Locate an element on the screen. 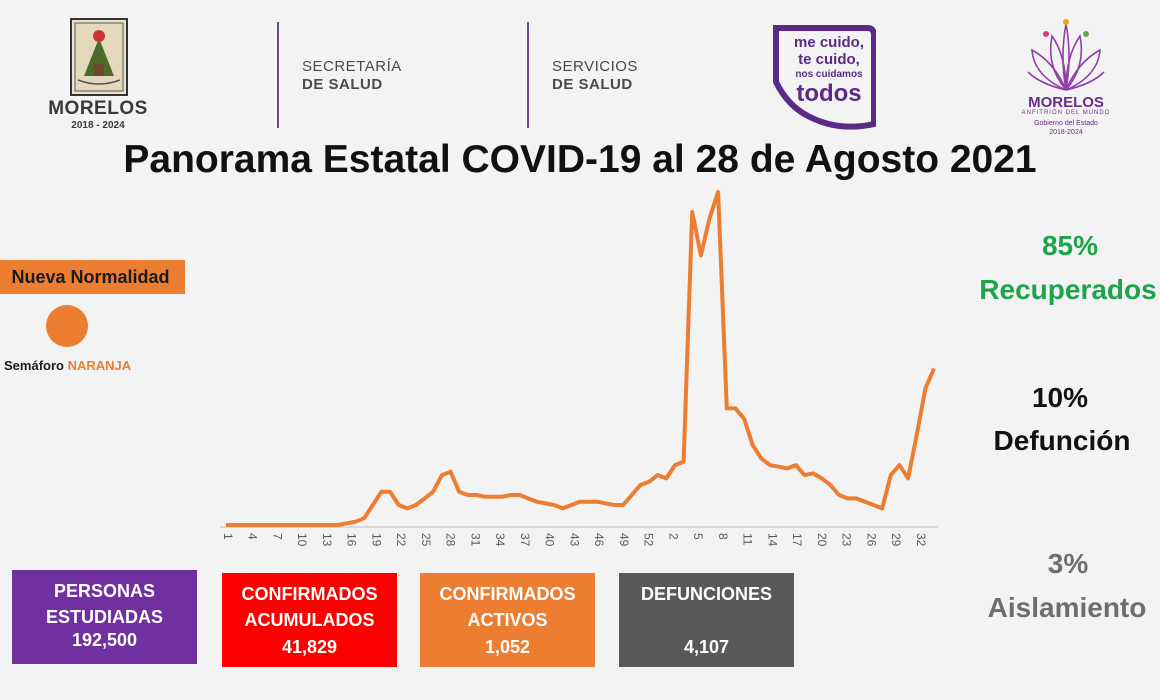  x-tick-label: 31 is located at coordinates (475, 540).